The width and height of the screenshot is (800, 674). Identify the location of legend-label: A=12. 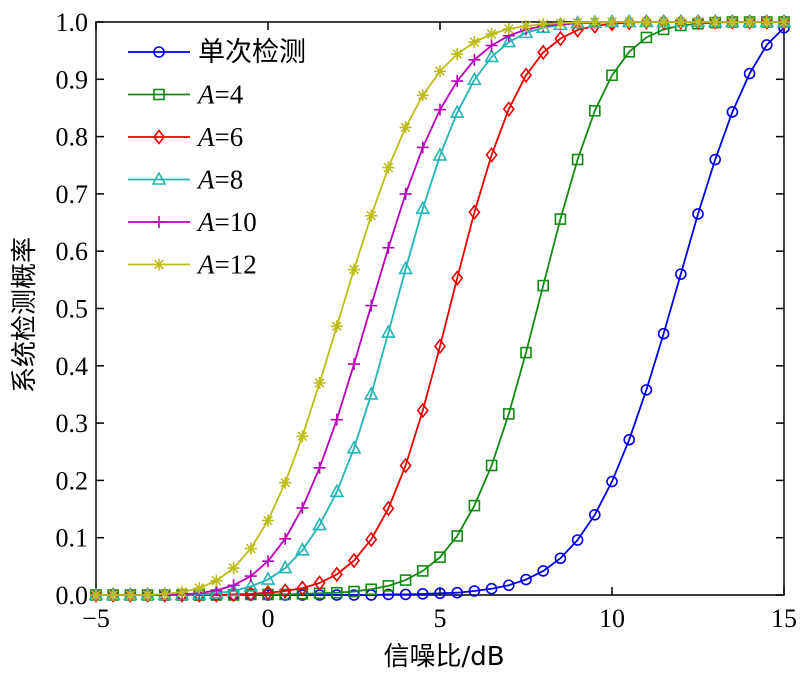
(226, 265).